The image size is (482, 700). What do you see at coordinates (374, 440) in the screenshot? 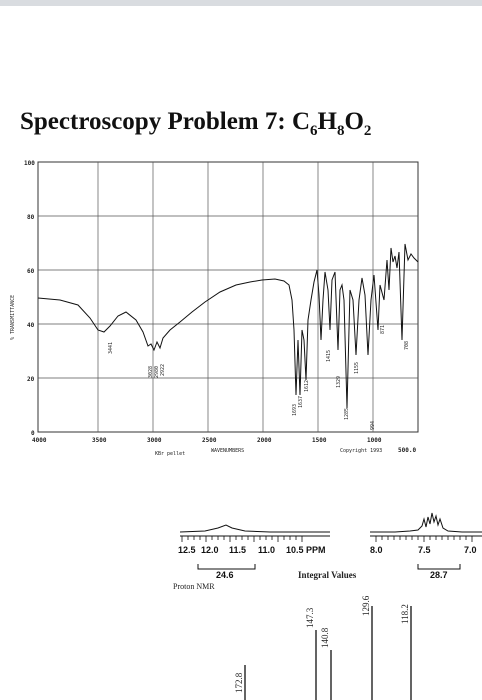
I see `ir-x-tick: 1000` at bounding box center [374, 440].